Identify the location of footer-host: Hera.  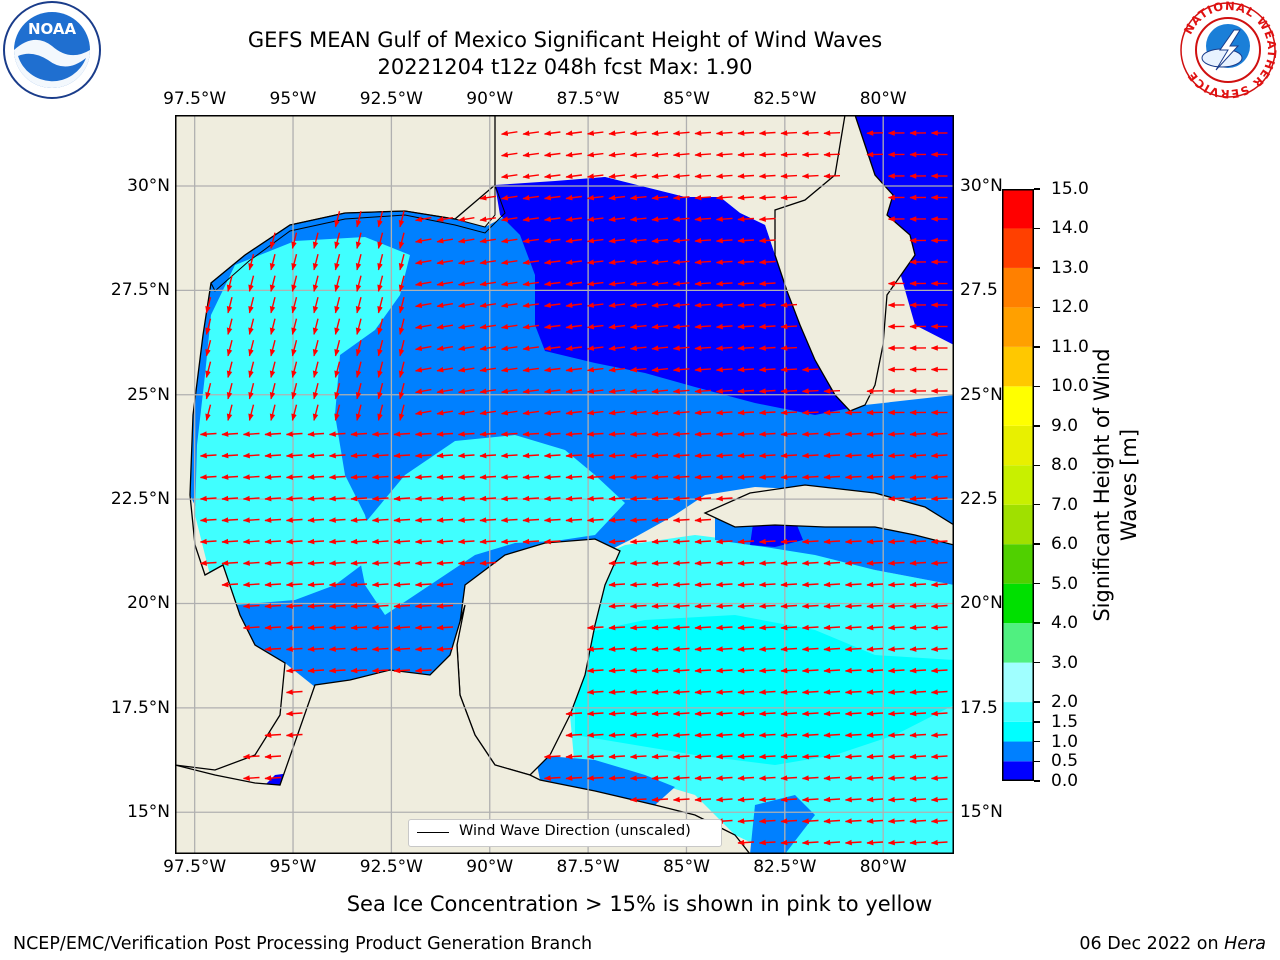
(1245, 944).